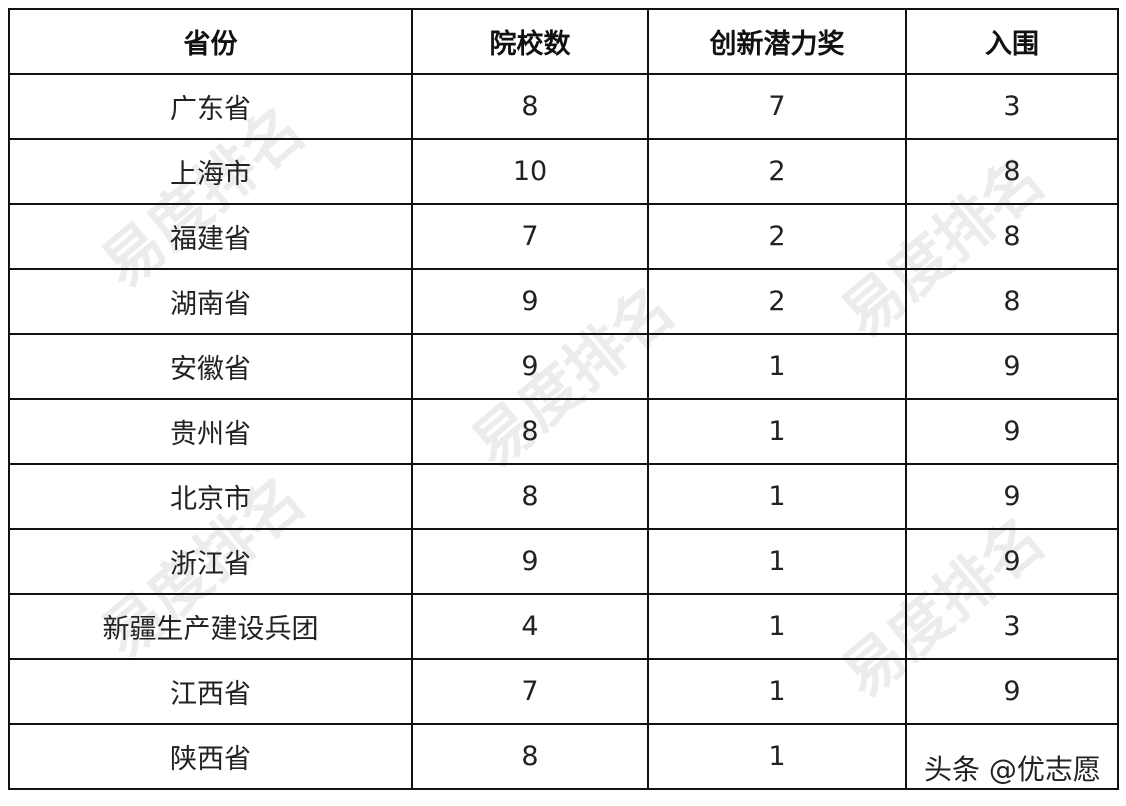  I want to click on table-row: 上海市 10 2 8, so click(563, 171).